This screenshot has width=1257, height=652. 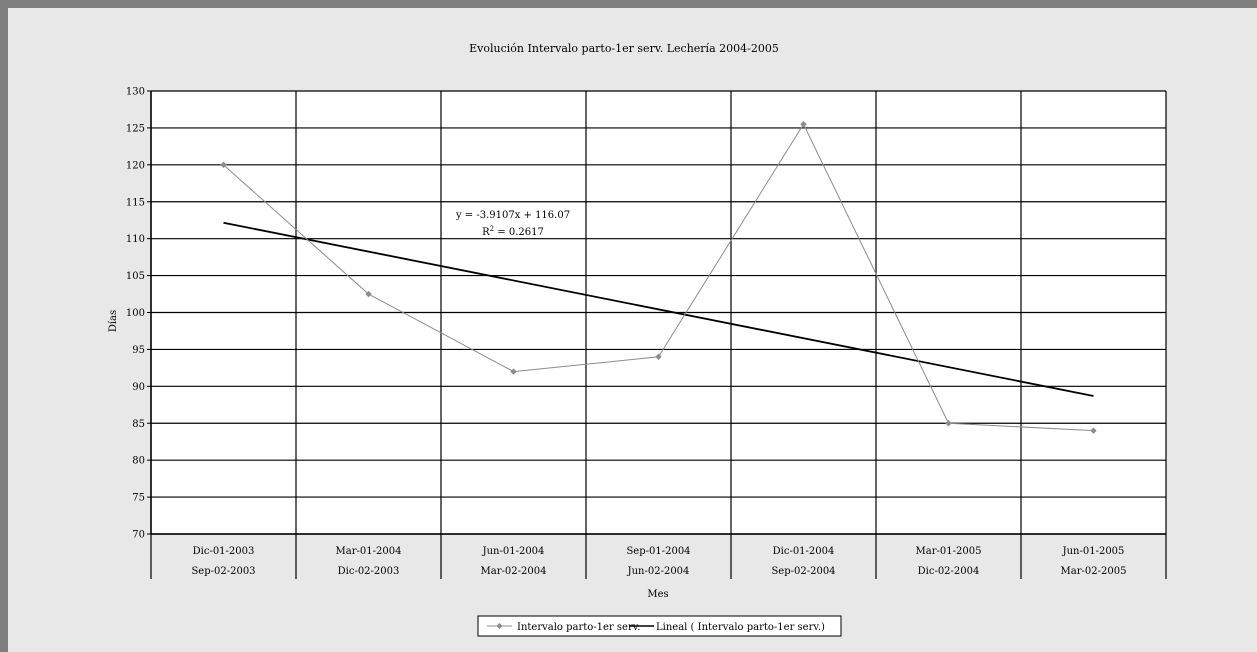 What do you see at coordinates (804, 551) in the screenshot?
I see `x-category-label-primary: Dic-01-2004` at bounding box center [804, 551].